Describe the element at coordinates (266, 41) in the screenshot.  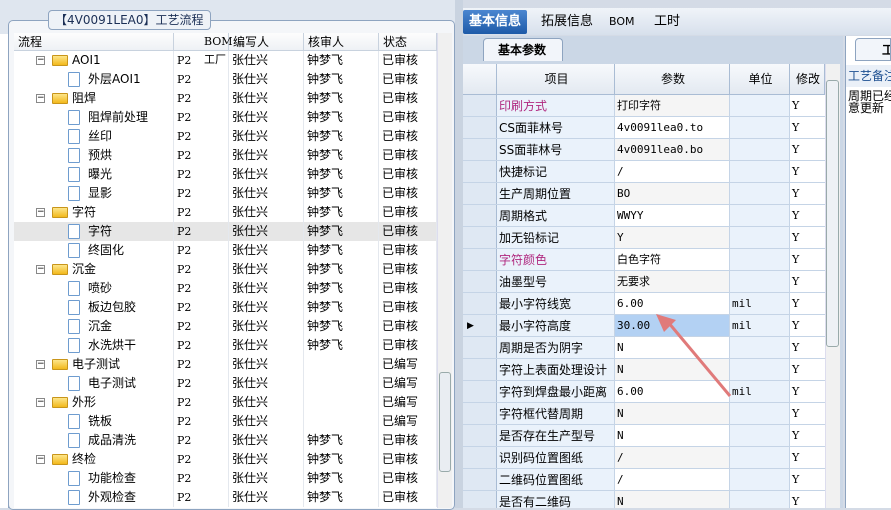
I see `col-header-writer: 编写人` at that location.